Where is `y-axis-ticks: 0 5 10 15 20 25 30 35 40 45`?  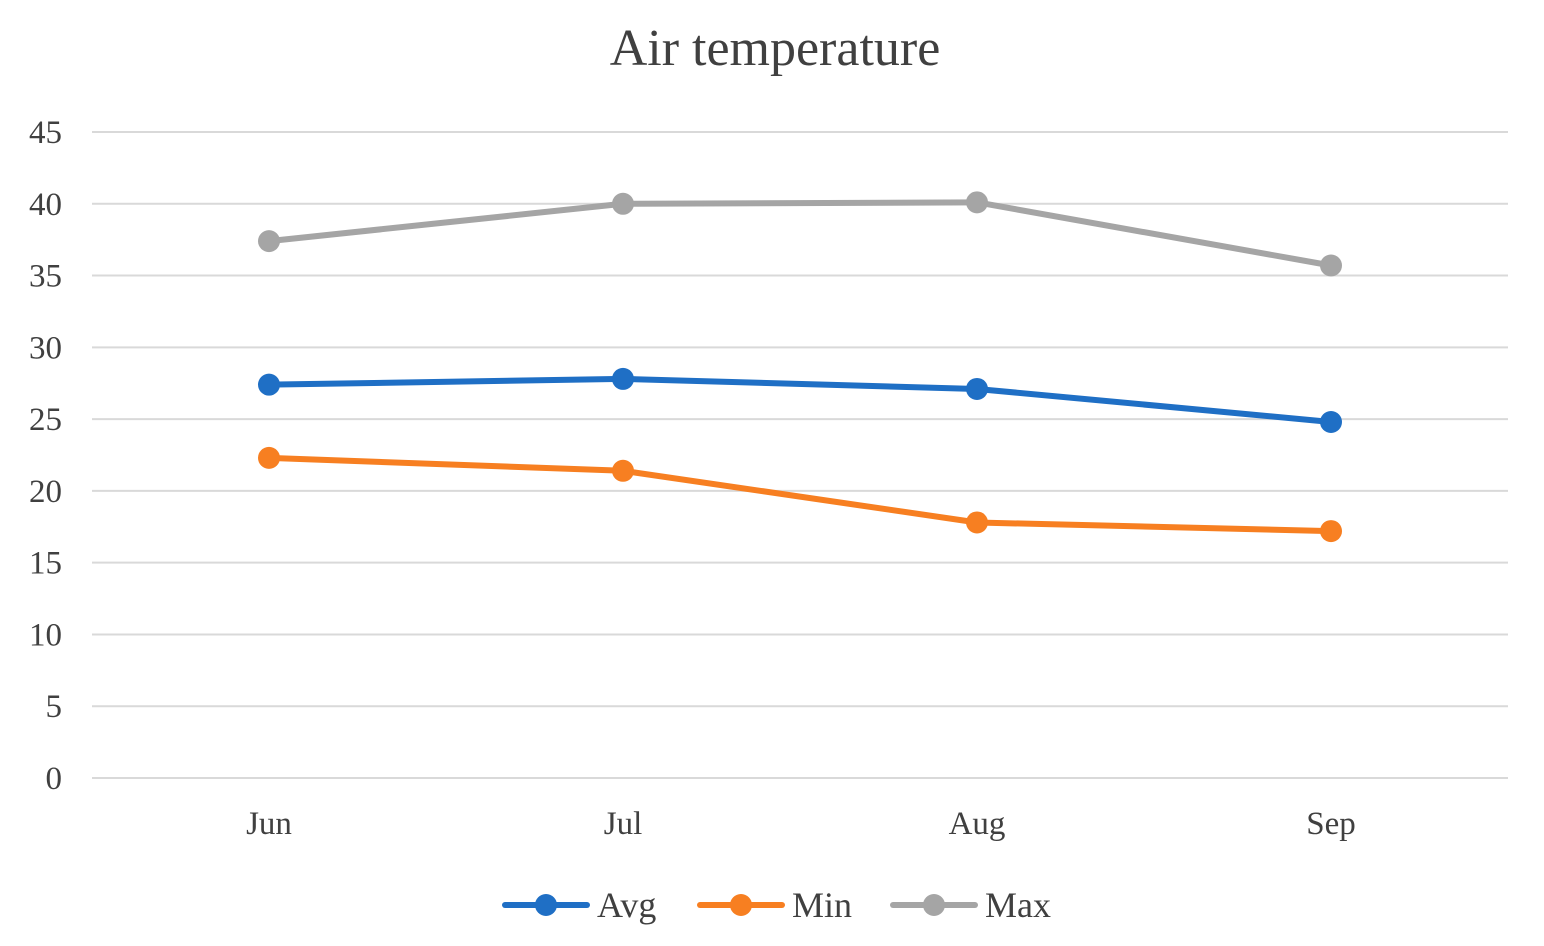 y-axis-ticks: 0 5 10 15 20 25 30 35 40 45 is located at coordinates (45, 456).